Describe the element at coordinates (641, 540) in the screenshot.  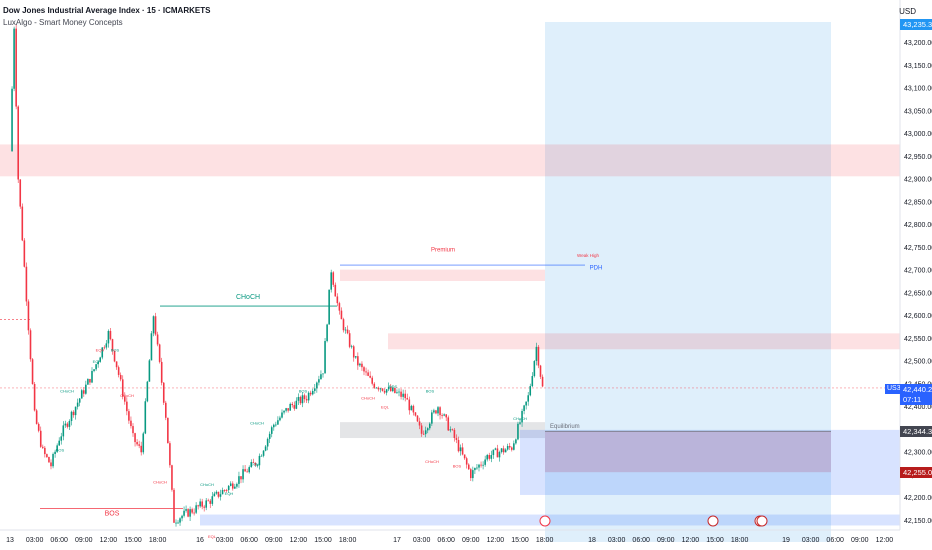
I see `time-tick-label: 06:00` at that location.